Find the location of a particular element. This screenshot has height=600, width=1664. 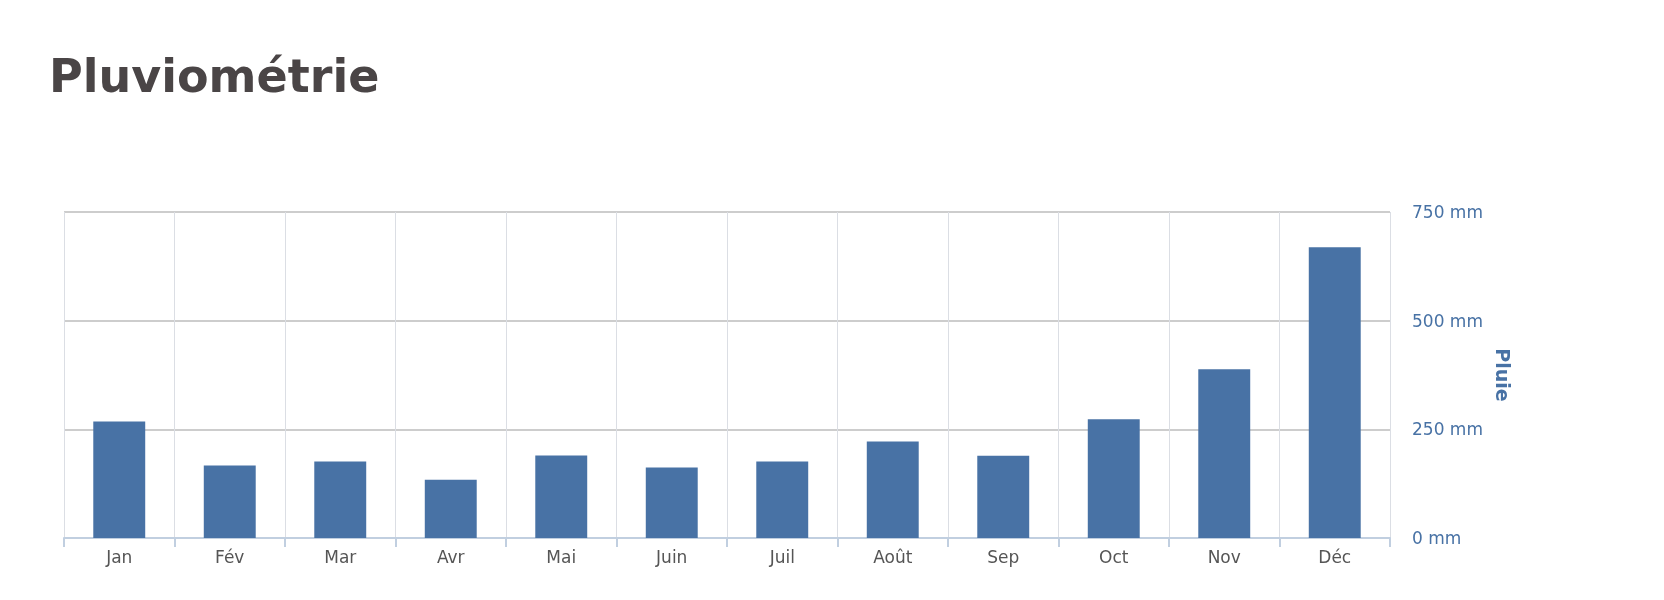

x-tick-label: Mai is located at coordinates (561, 556).